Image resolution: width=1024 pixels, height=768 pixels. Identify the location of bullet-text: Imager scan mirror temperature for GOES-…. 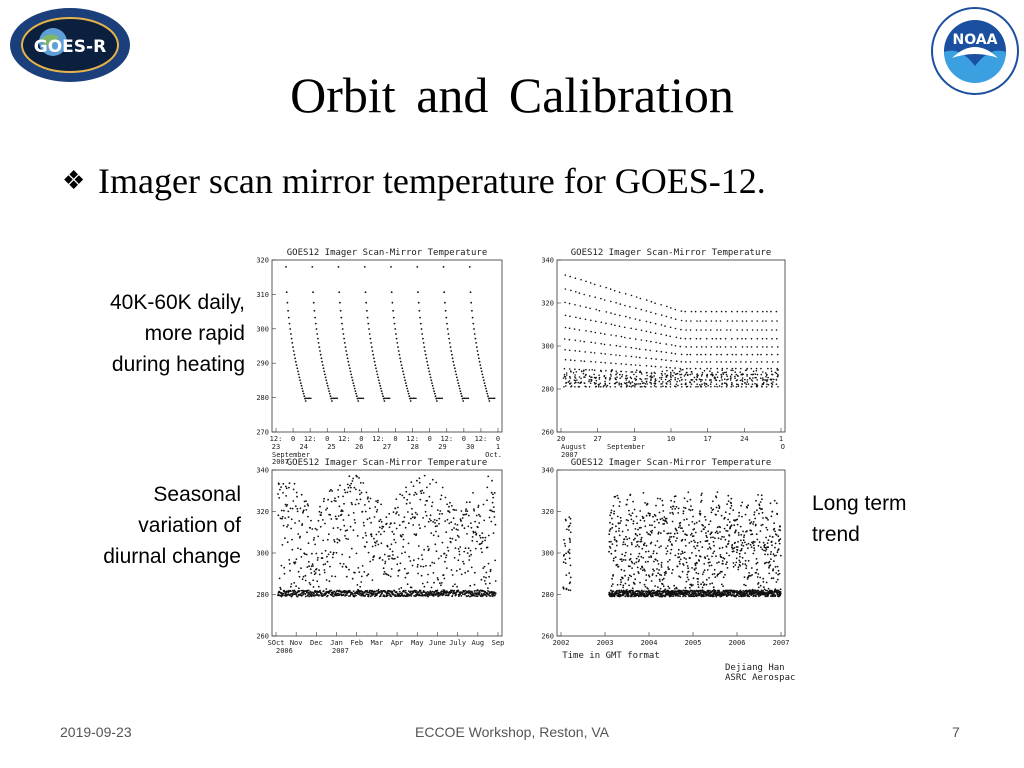
(432, 181).